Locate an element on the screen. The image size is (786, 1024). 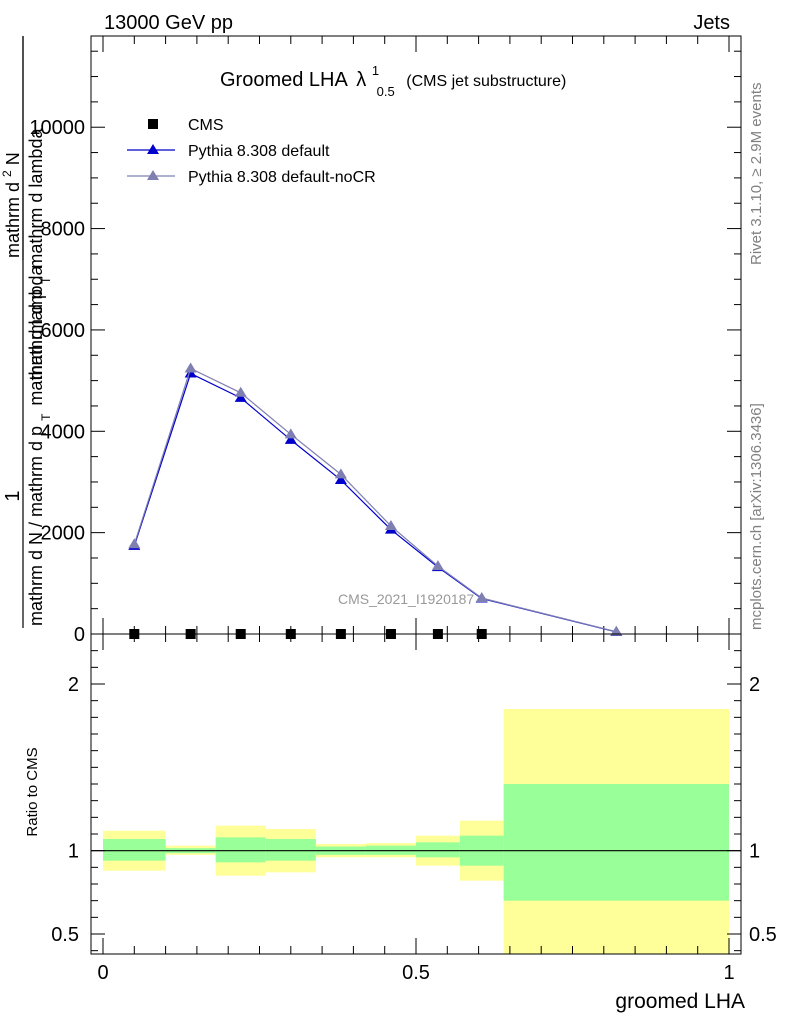
legend-label-default: Pythia 8.308 default is located at coordinates (259, 151).